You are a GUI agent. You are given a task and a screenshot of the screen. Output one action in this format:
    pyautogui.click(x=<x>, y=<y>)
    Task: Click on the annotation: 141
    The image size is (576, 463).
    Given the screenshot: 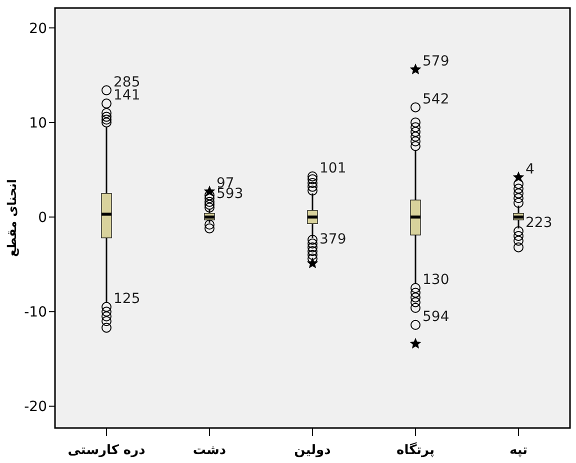 What is the action you would take?
    pyautogui.click(x=127, y=96)
    